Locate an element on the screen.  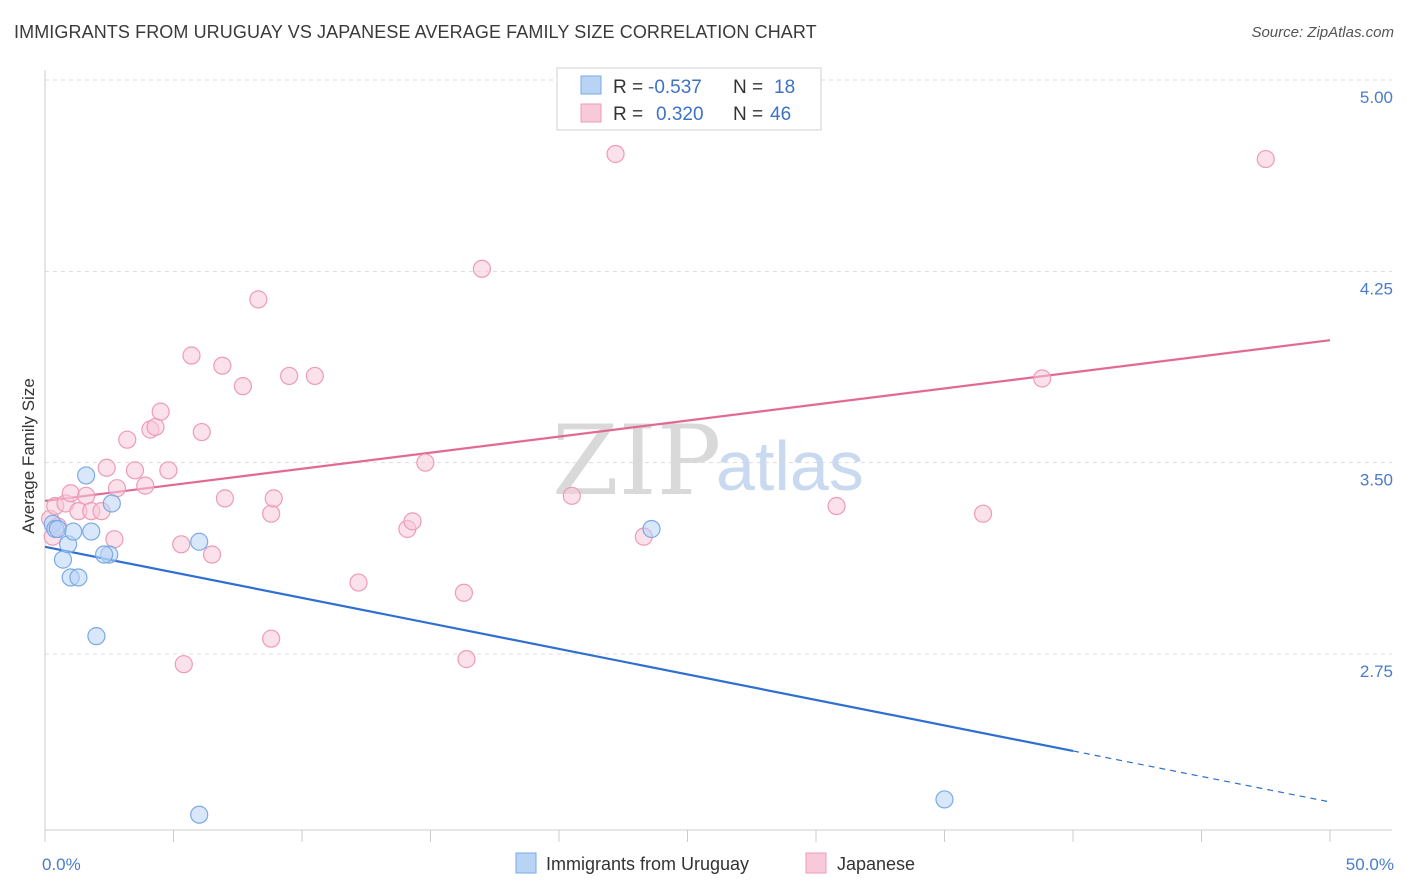
y-tick-label-3: 5.00 is located at coordinates (1376, 97).